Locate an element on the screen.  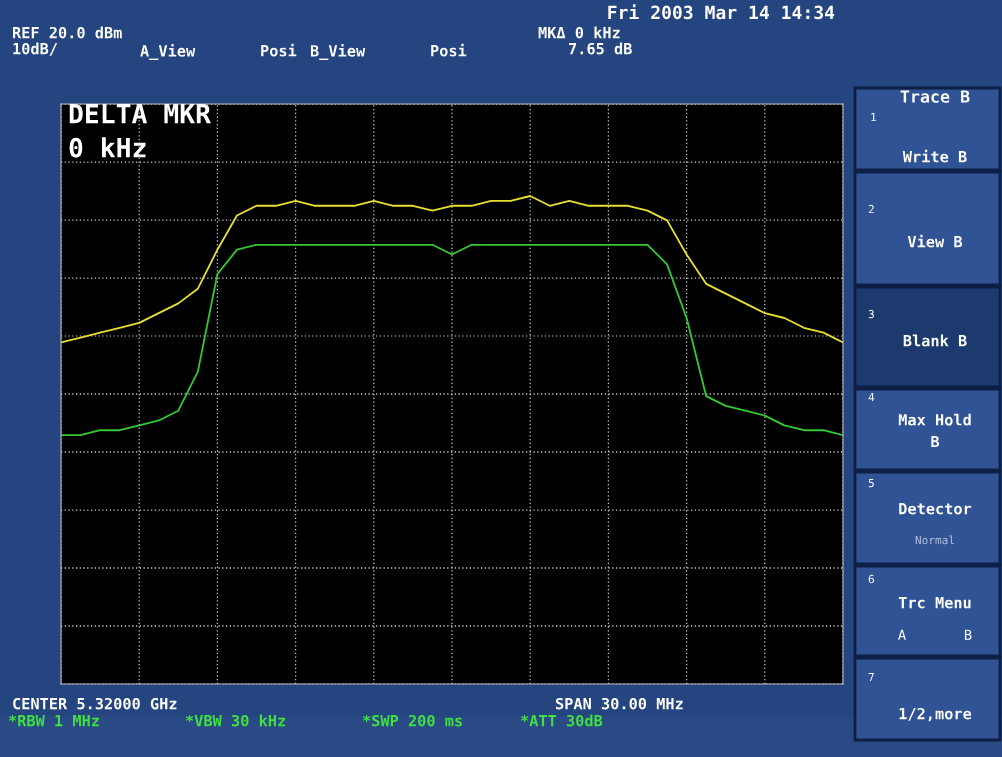
text: A_View is located at coordinates (168, 52).